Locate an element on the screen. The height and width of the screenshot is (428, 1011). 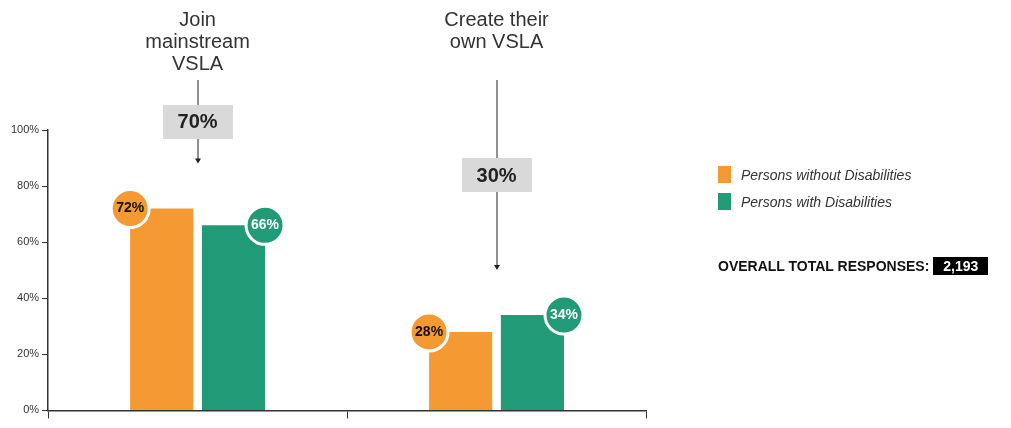
y-tick-label: 100% is located at coordinates (25, 129).